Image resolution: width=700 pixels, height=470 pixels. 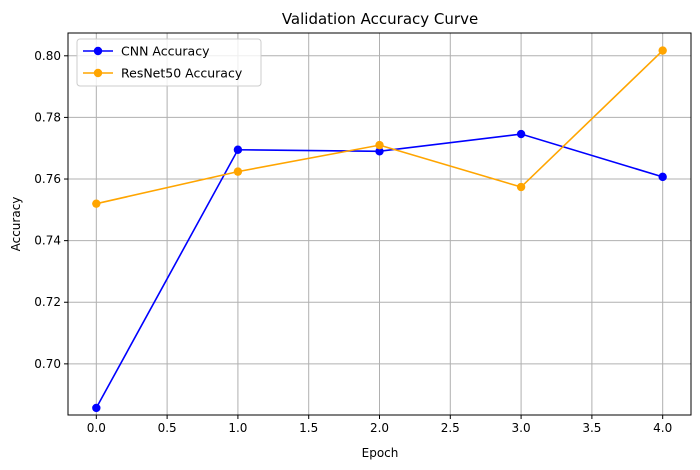 I want to click on x-tick-label: 3.0, so click(x=521, y=428).